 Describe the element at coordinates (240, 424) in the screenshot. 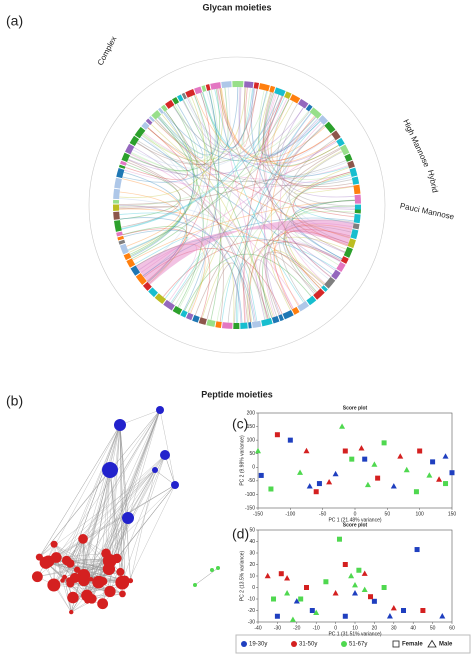

I see `panel-label: (c)` at that location.